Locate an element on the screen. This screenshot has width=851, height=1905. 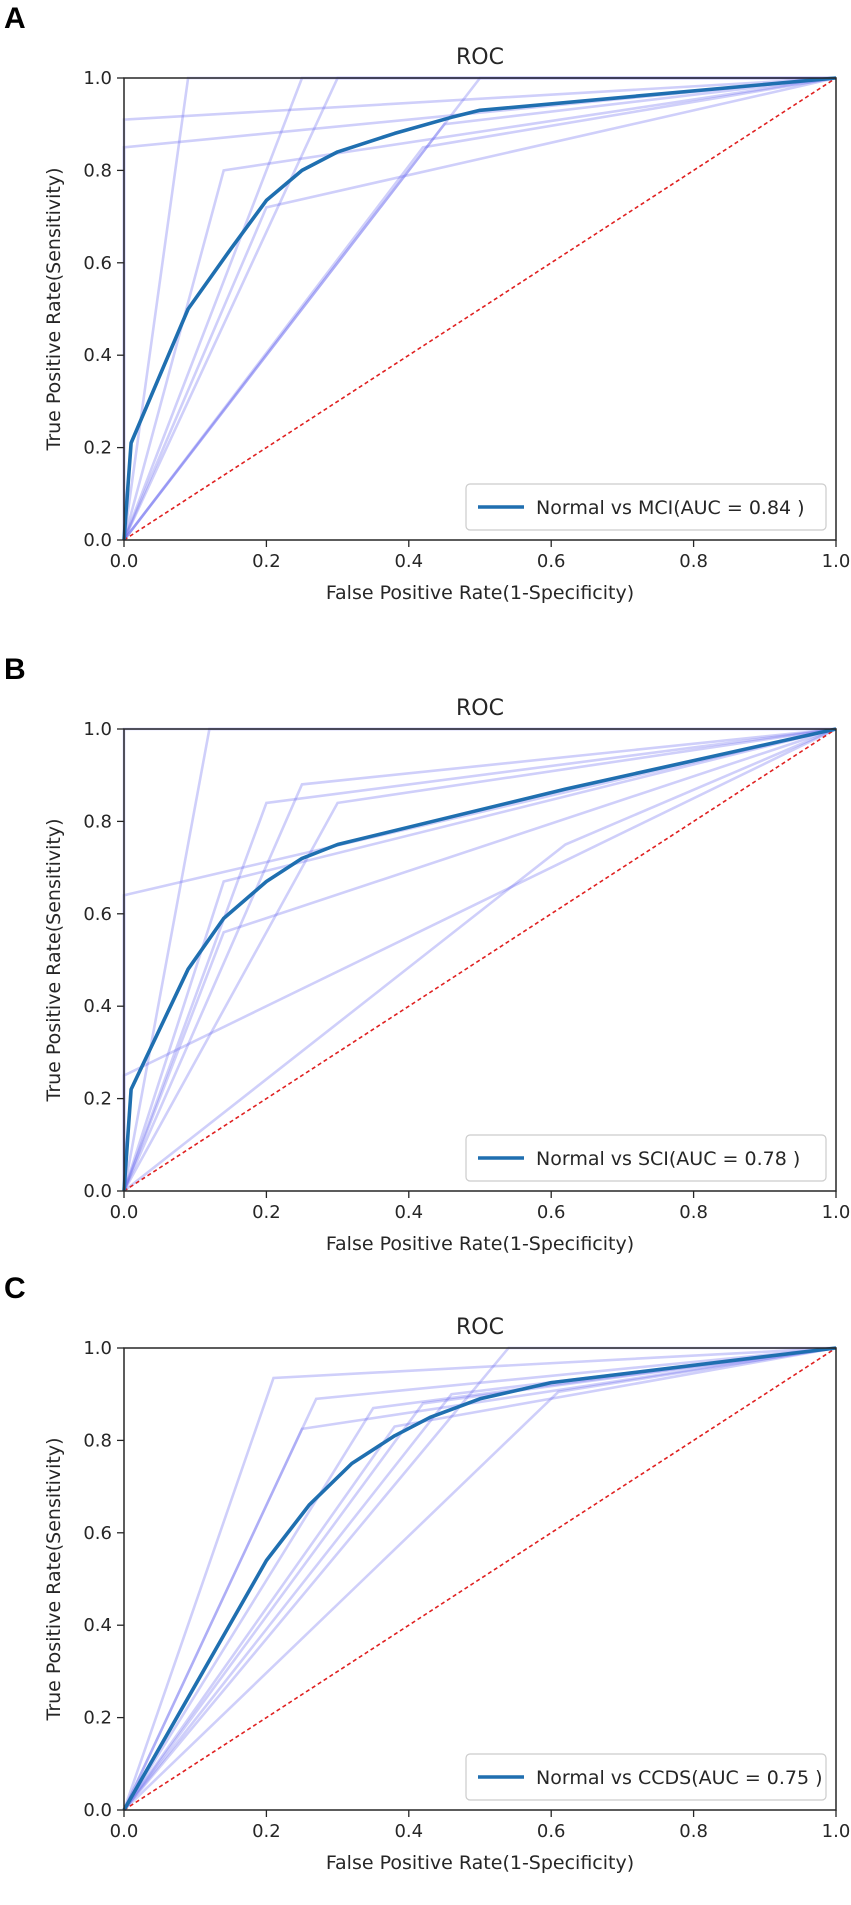
legend-label: Normal vs SCI(AUC = 0.78 ) is located at coordinates (668, 1159).